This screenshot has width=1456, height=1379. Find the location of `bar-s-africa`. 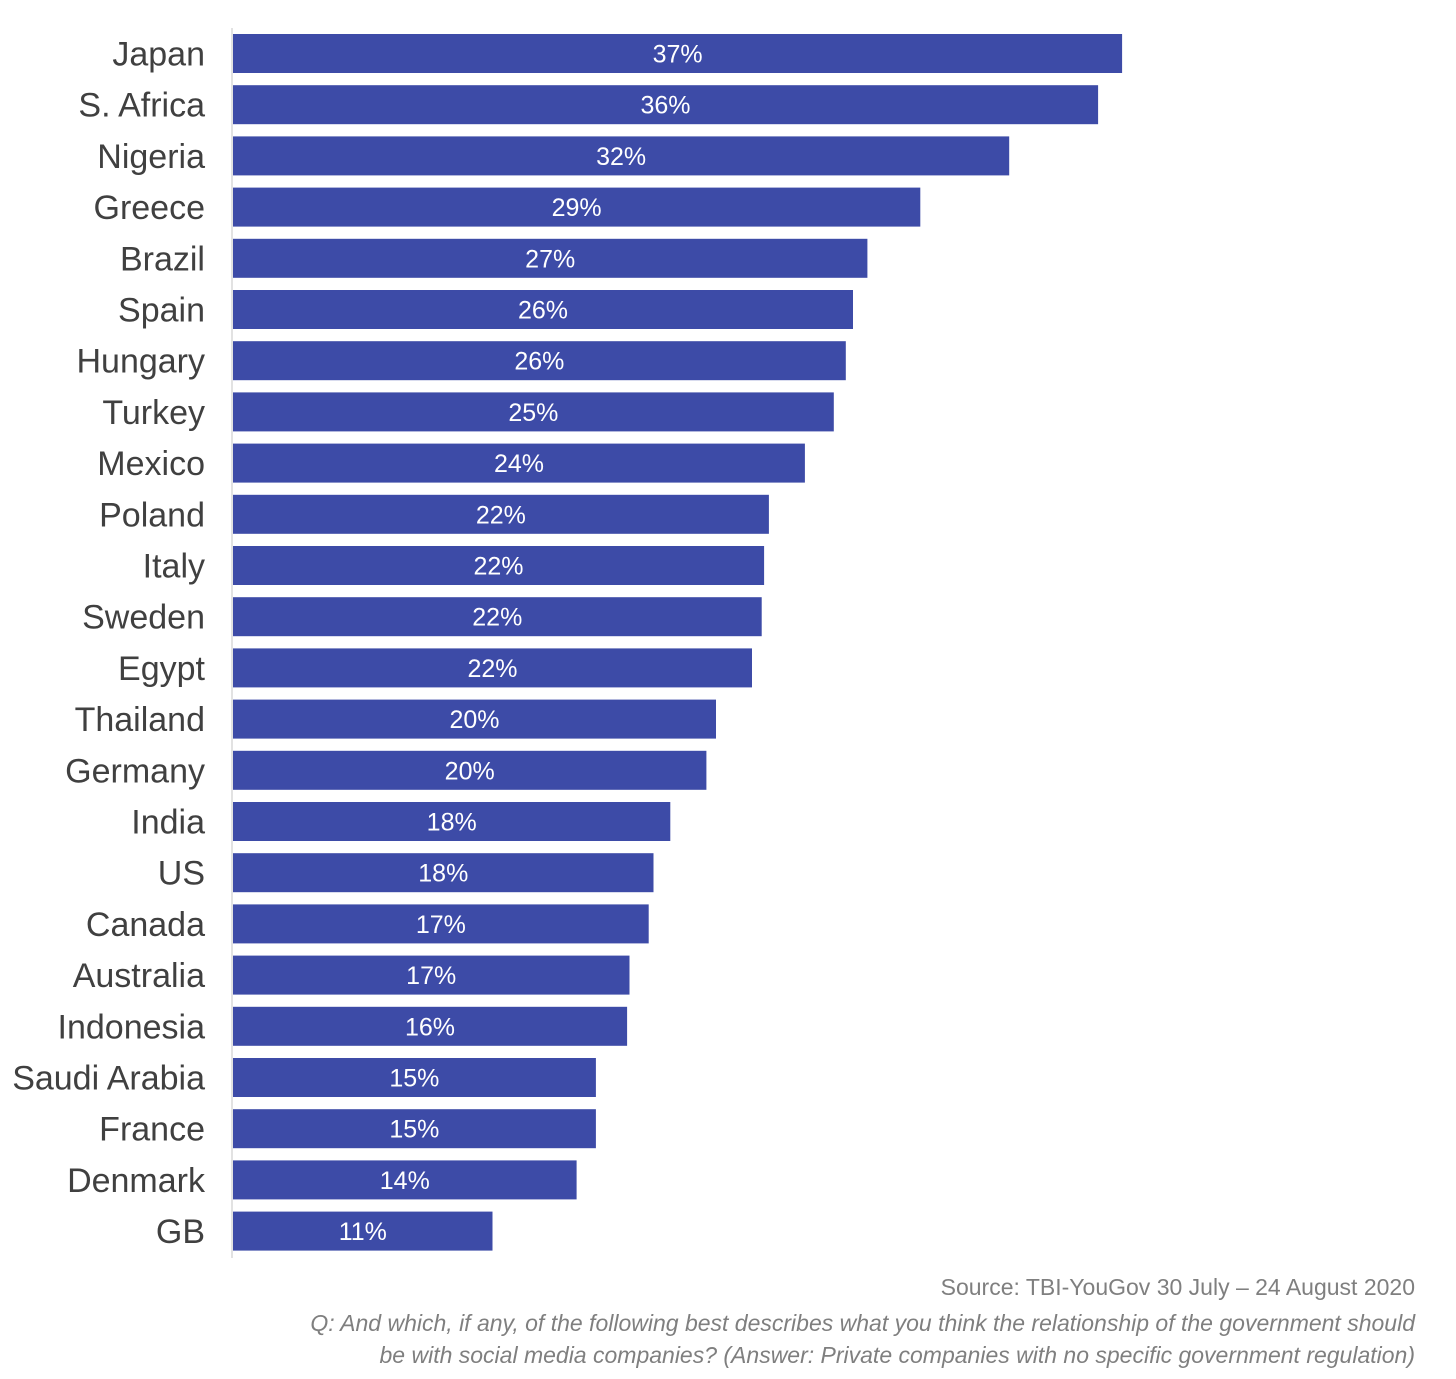

bar-s-africa is located at coordinates (666, 105).